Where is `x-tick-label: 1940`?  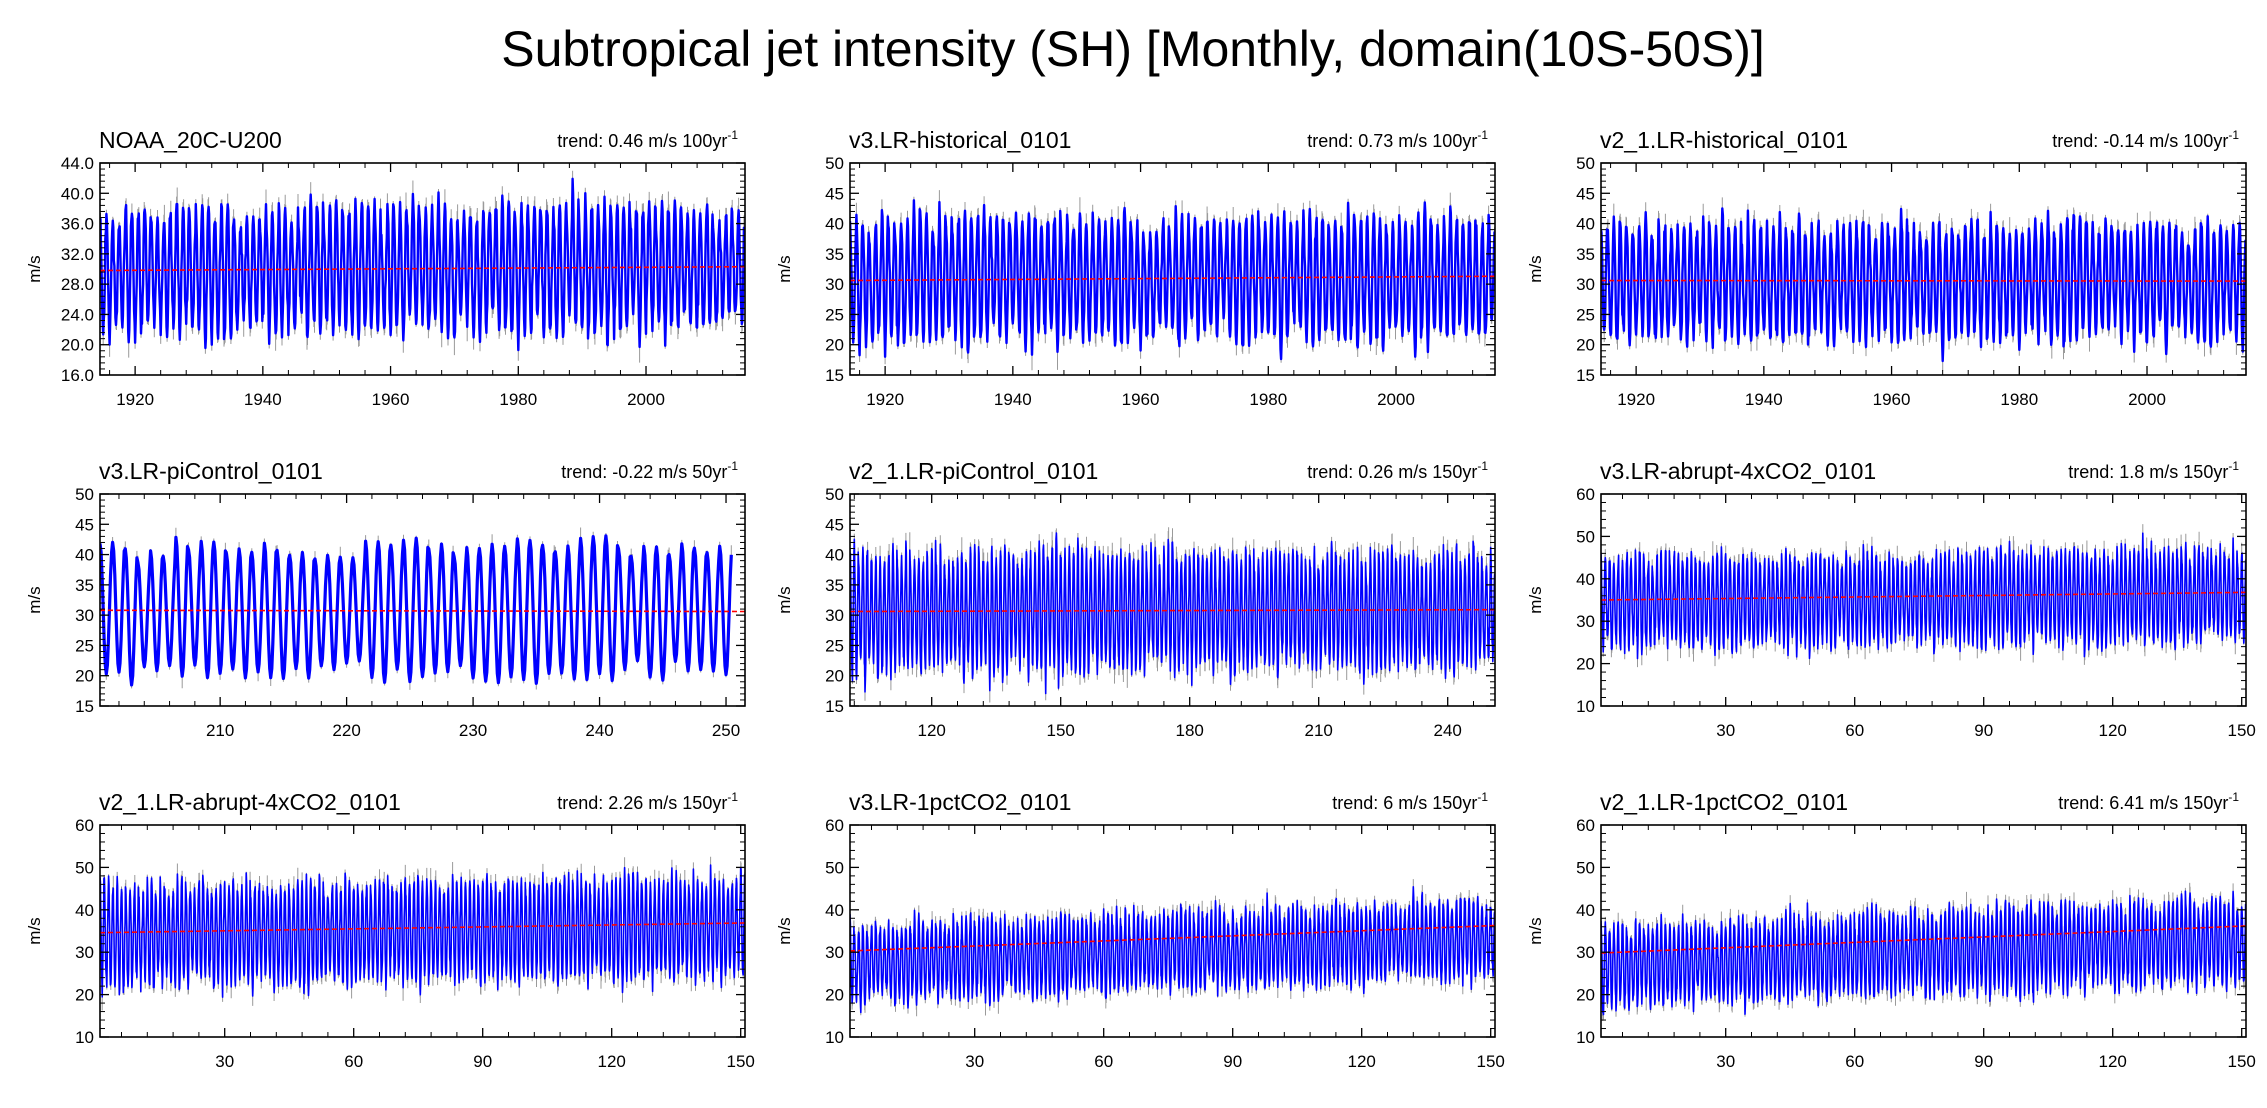 x-tick-label: 1940 is located at coordinates (1013, 399).